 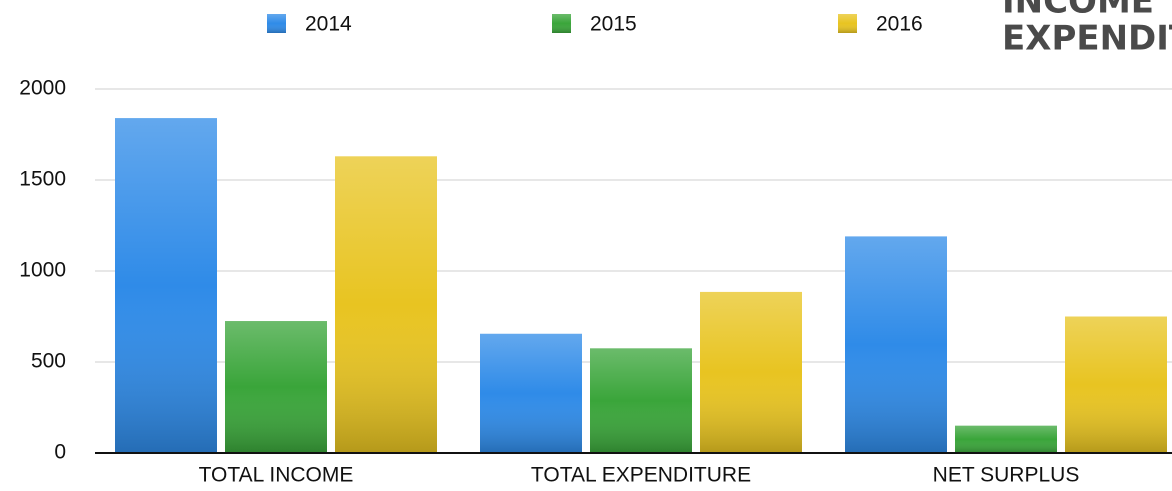 I want to click on chart-title: INCOME, so click(x=1078, y=11).